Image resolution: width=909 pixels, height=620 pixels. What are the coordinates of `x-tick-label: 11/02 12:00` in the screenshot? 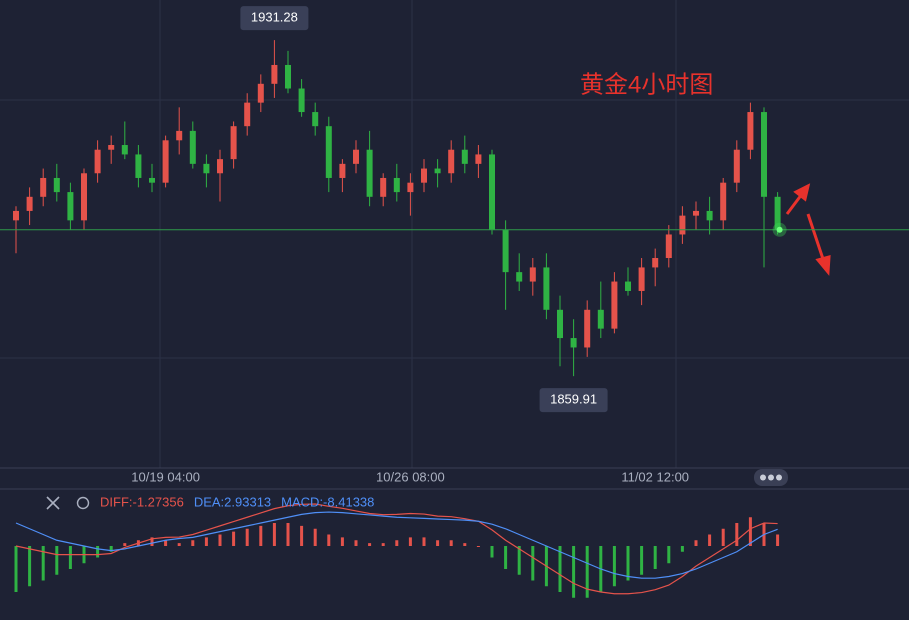 It's located at (655, 476).